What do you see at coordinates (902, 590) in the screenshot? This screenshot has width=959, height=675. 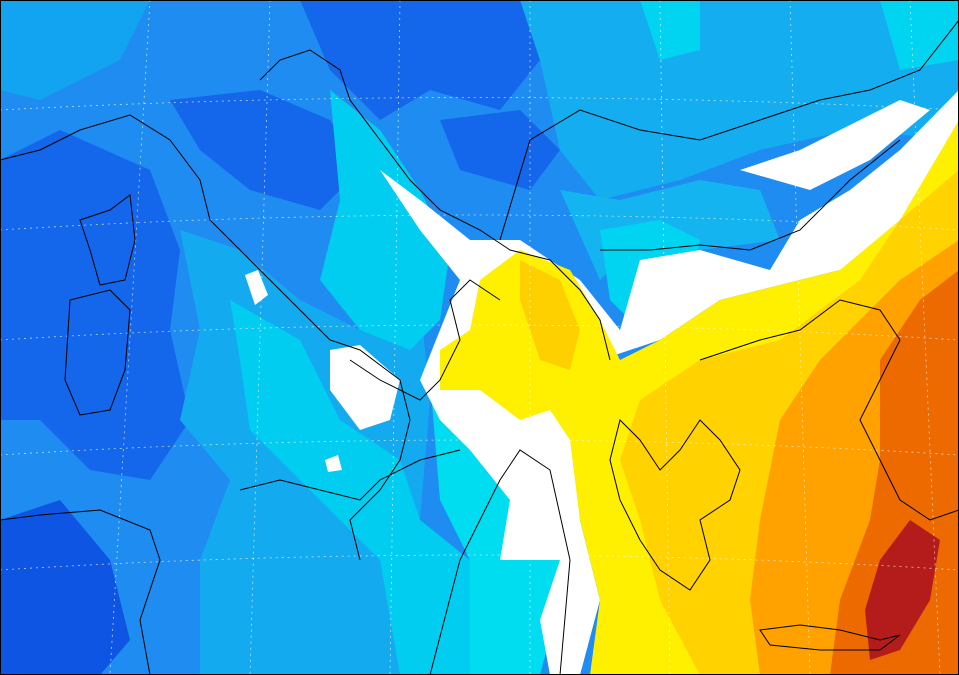 I see `hottest-region` at bounding box center [902, 590].